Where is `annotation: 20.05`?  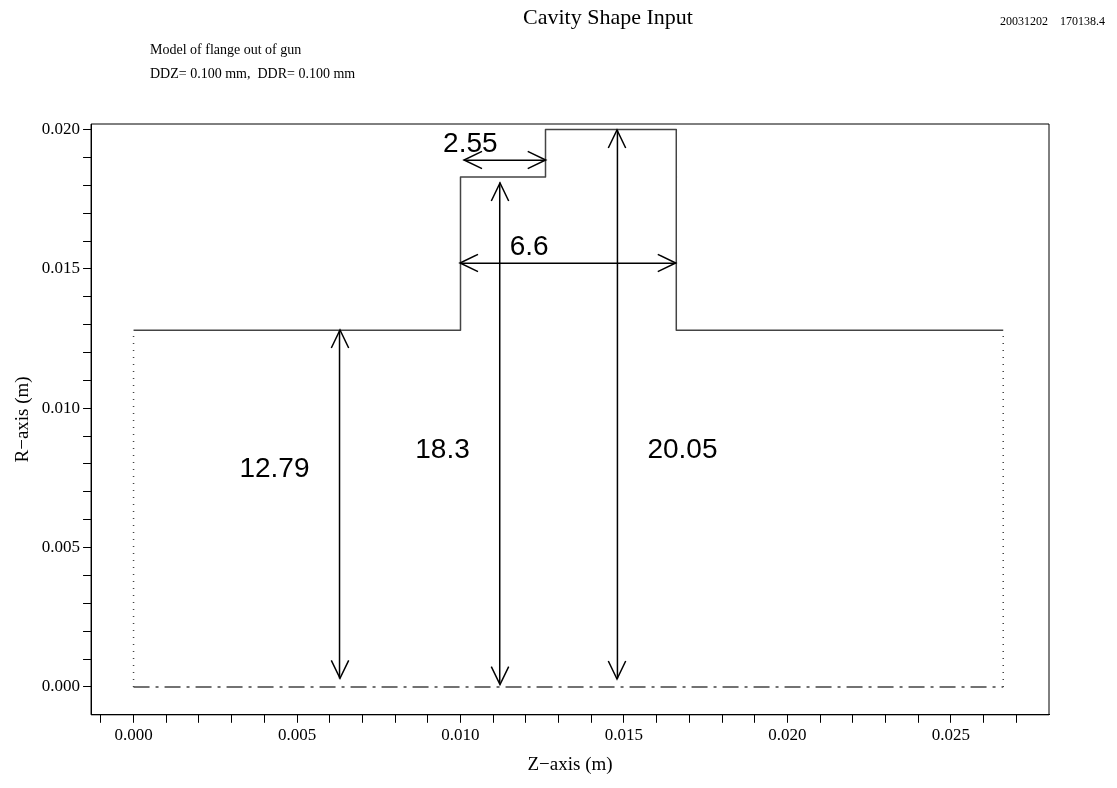
annotation: 20.05 is located at coordinates (682, 448).